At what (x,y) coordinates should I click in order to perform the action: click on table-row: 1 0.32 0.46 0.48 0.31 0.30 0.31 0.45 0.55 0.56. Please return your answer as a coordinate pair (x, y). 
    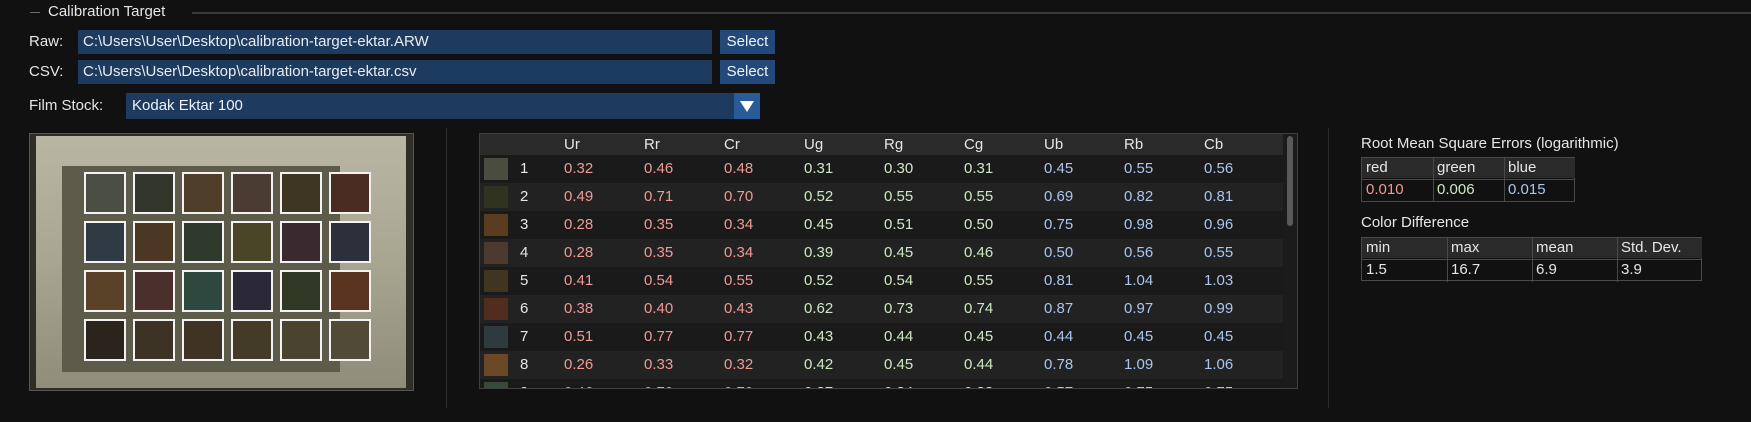
    Looking at the image, I should click on (882, 169).